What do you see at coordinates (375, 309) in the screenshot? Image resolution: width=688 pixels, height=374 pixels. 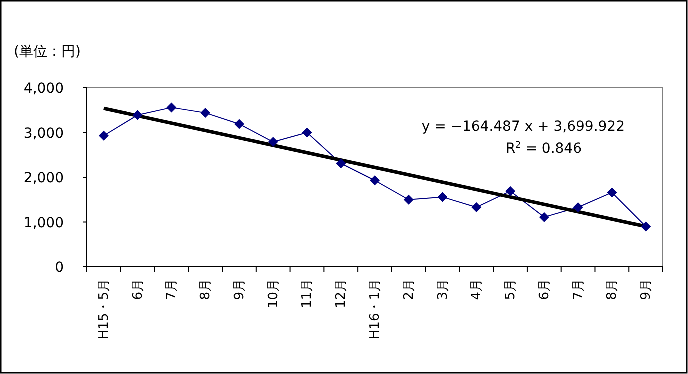 I see `x-tick-label: H16・1月` at bounding box center [375, 309].